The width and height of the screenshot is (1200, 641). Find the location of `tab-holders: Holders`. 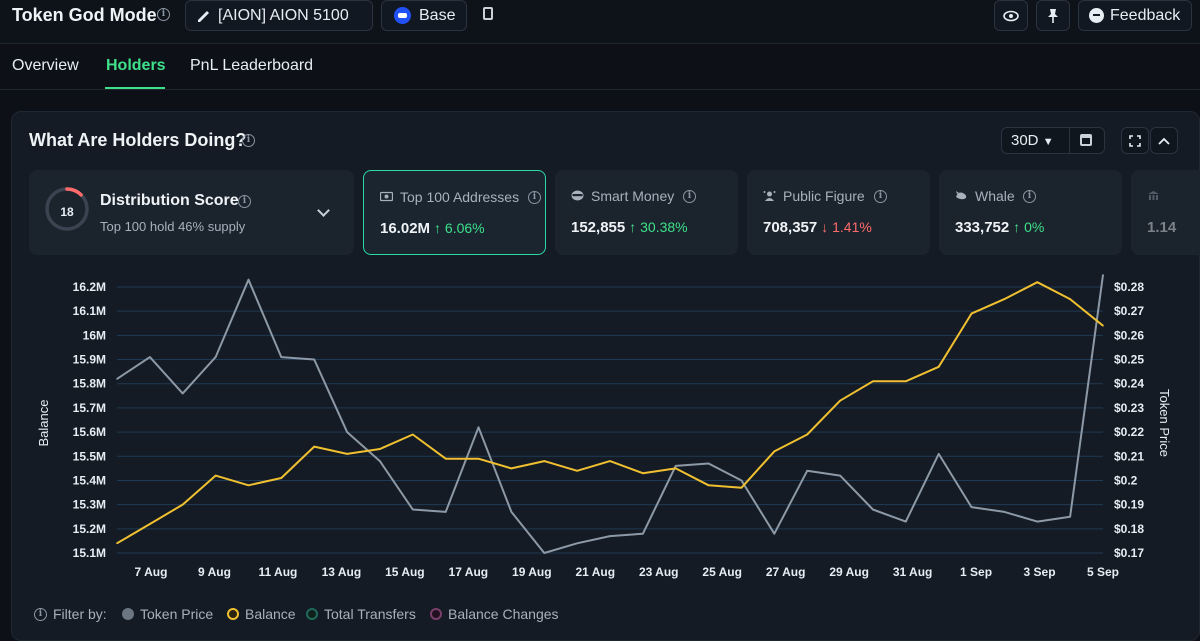

tab-holders: Holders is located at coordinates (136, 65).